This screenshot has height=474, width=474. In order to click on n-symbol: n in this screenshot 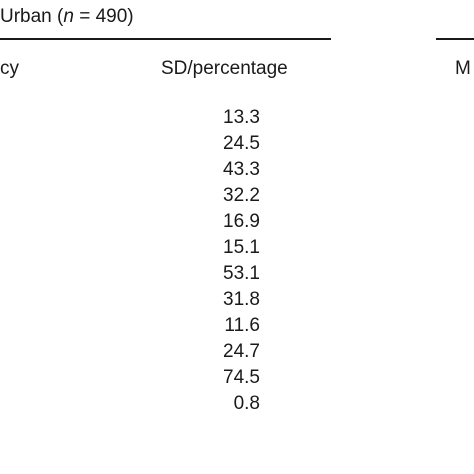, I will do `click(68, 16)`.